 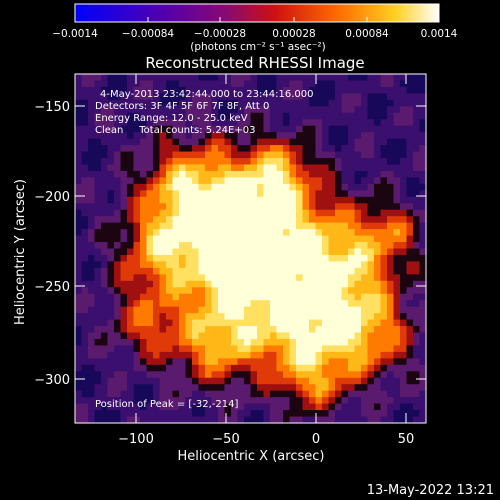 I want to click on colorbar-tick-label: 0.00028, so click(x=293, y=34).